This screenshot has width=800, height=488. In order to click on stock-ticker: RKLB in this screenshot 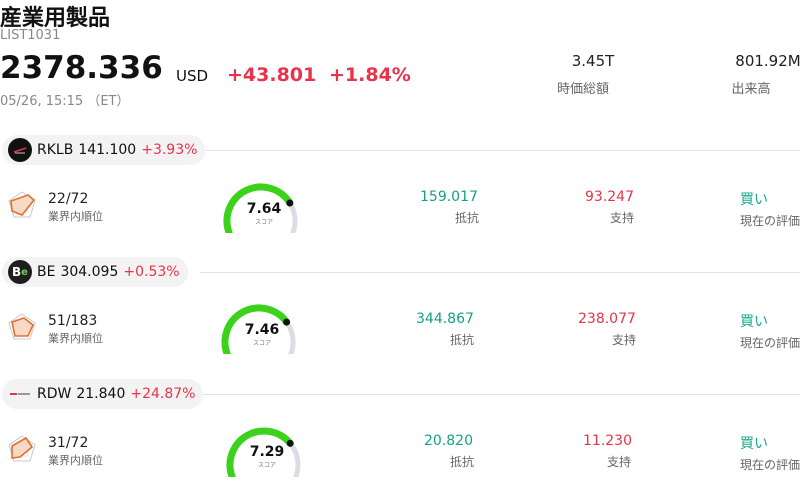, I will do `click(55, 150)`.